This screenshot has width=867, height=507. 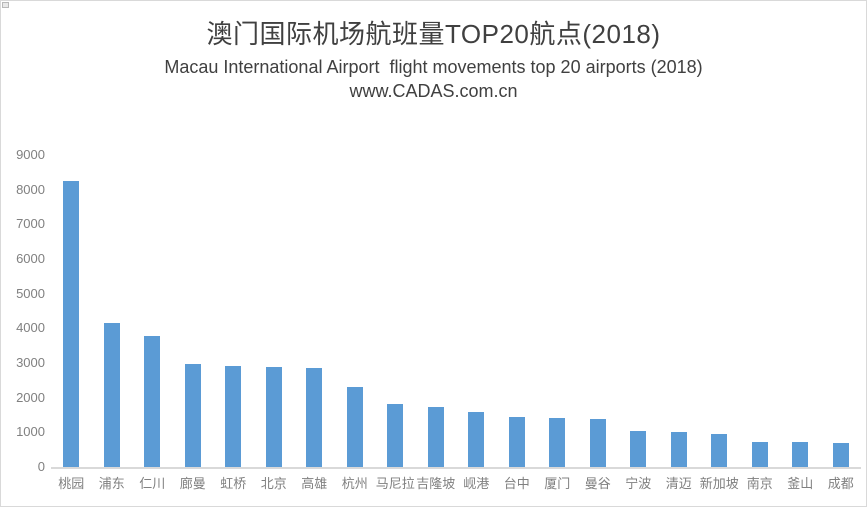 I want to click on bar-仁川, so click(x=152, y=401).